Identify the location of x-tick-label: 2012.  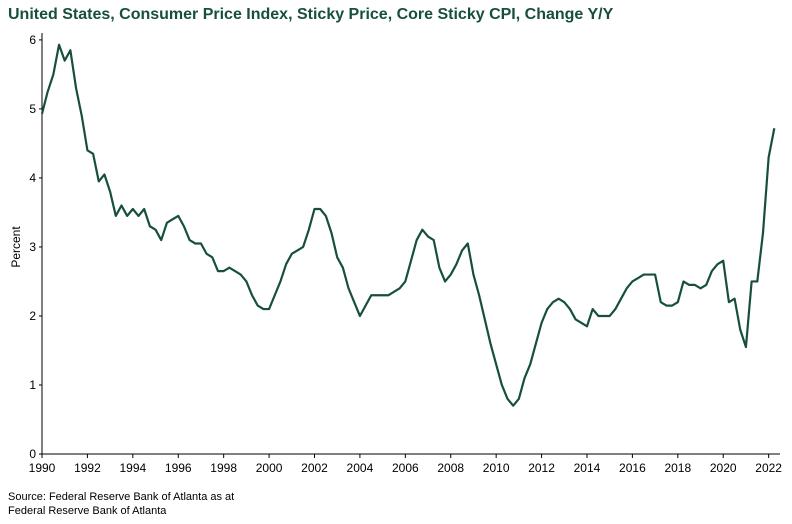
(541, 468).